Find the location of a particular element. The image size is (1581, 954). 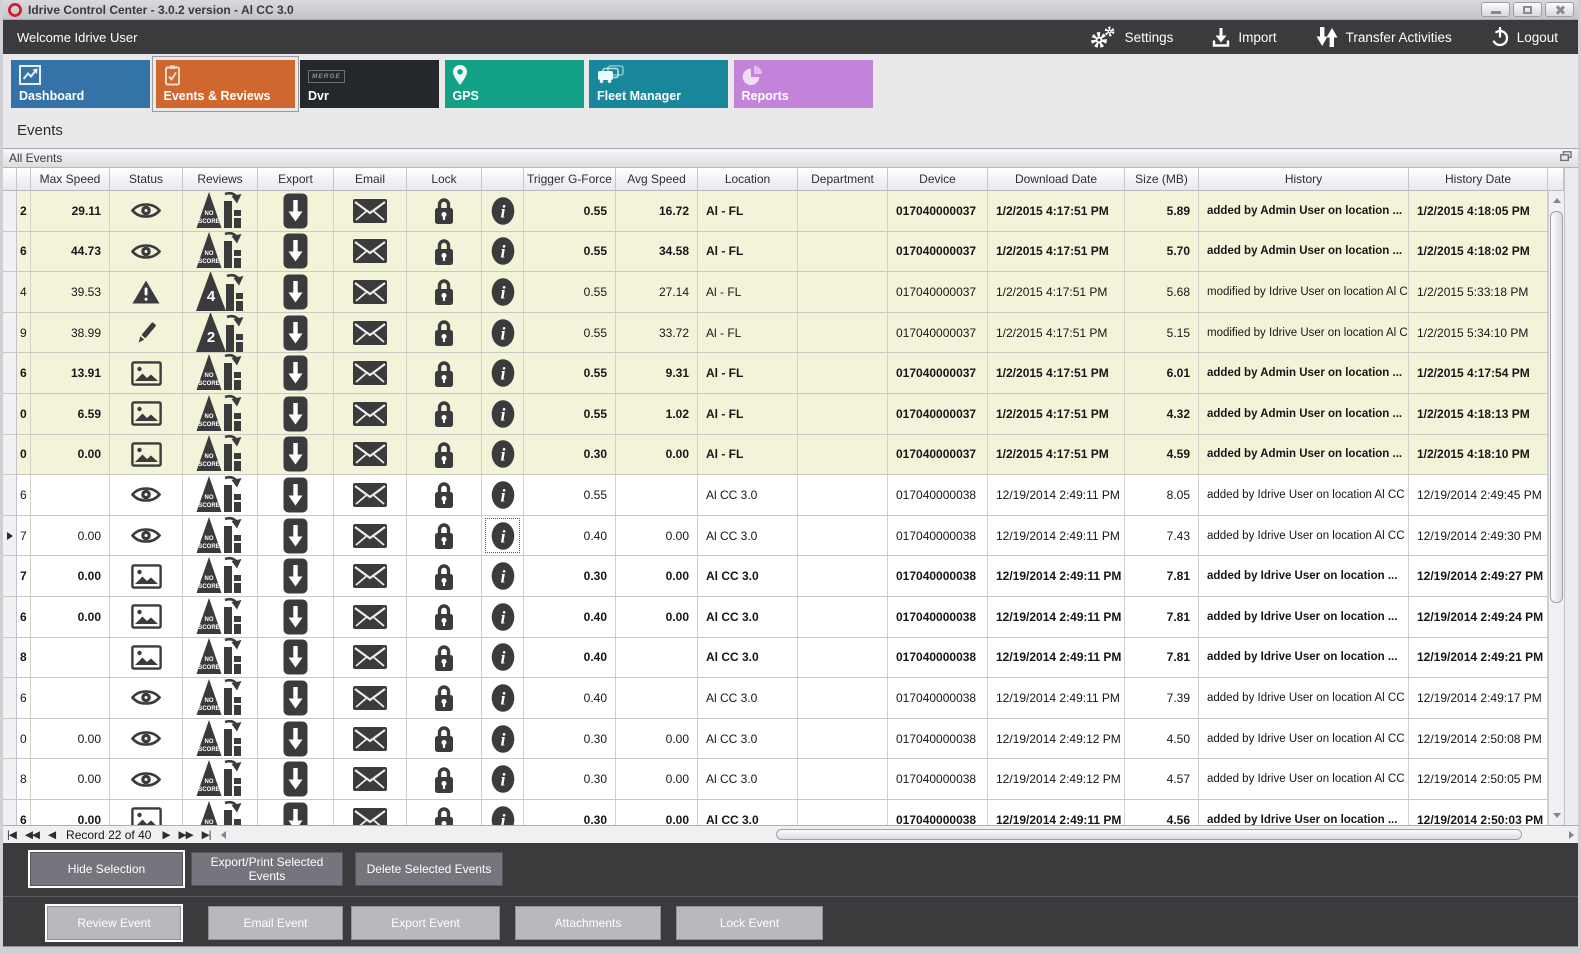

delete-selected-events-button: Delete Selected Events is located at coordinates (429, 869).